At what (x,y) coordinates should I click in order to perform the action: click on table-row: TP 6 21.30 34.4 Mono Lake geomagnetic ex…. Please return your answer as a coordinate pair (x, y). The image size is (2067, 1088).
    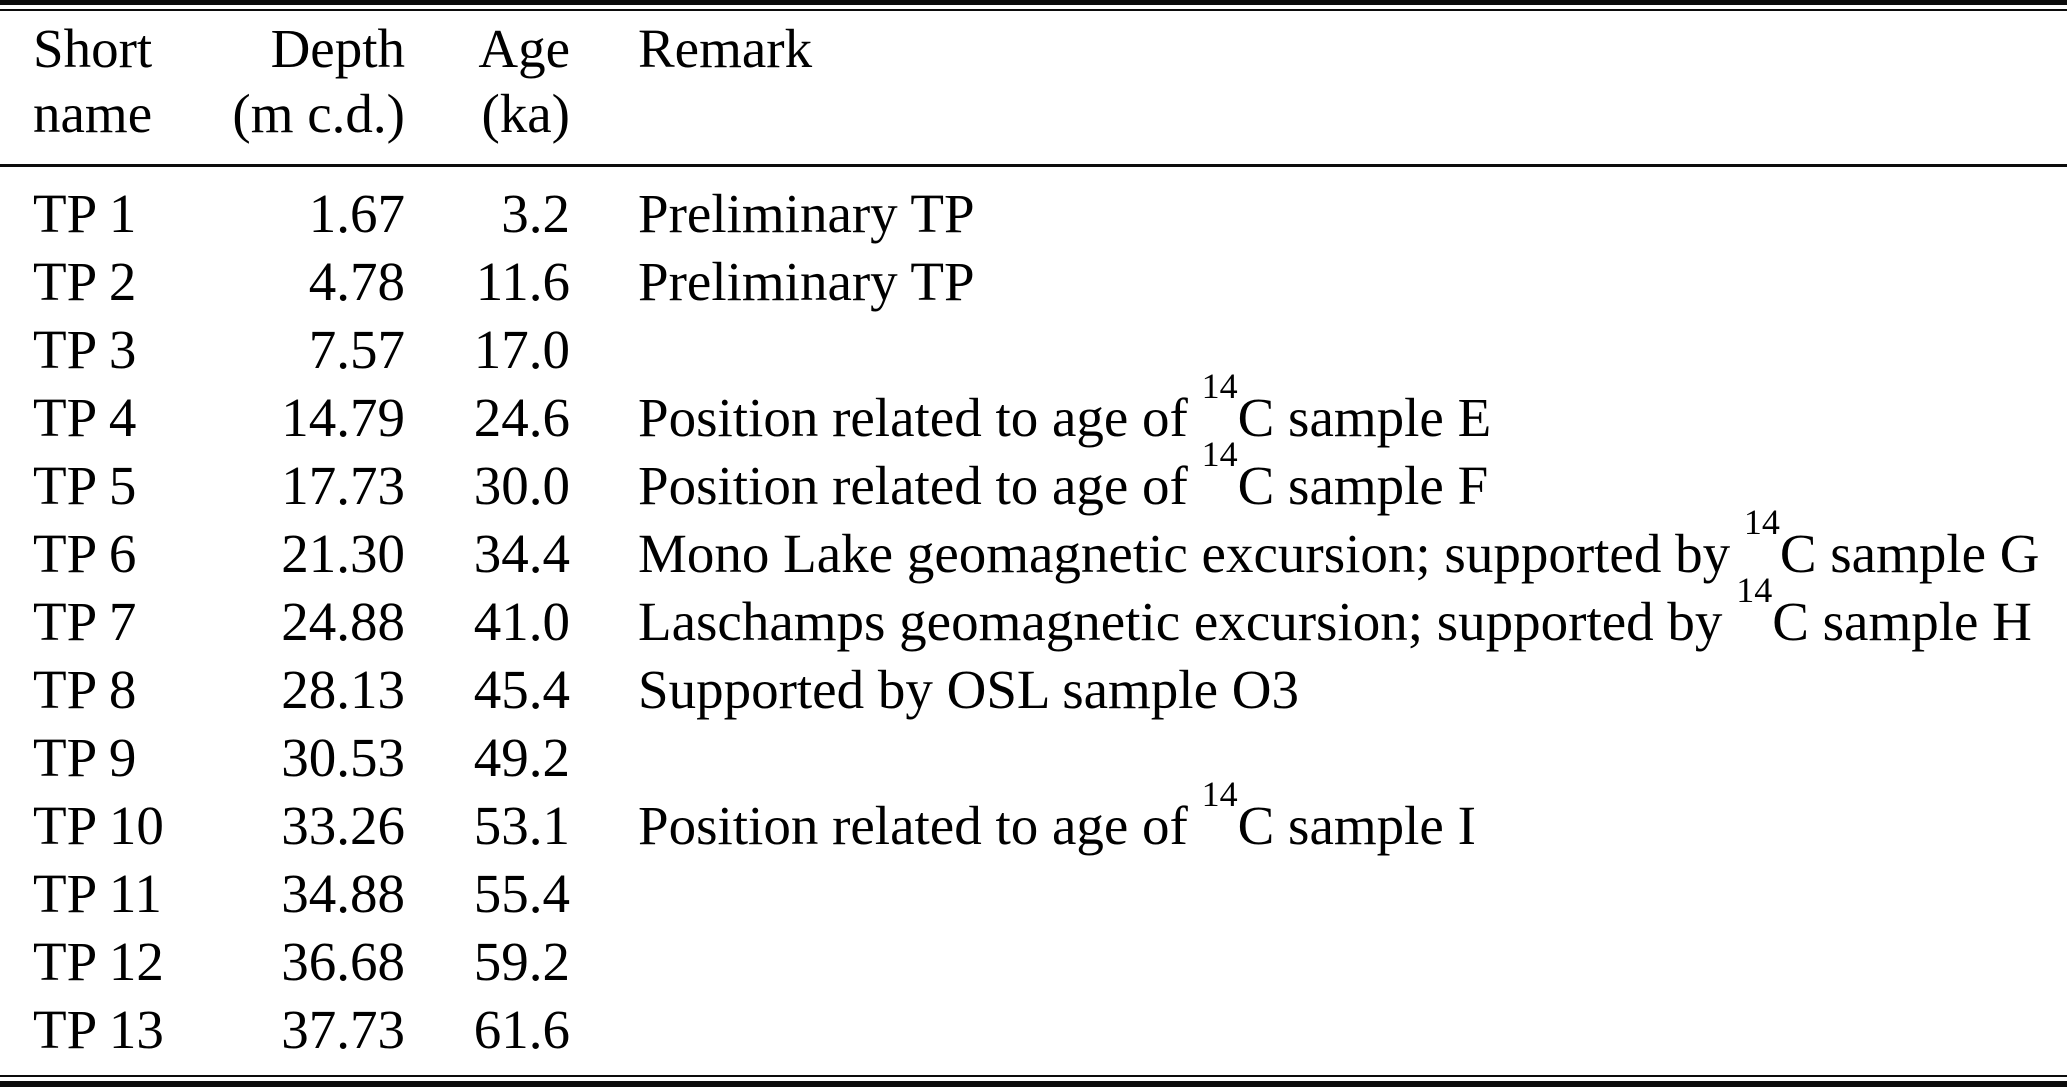
    Looking at the image, I should click on (1033, 546).